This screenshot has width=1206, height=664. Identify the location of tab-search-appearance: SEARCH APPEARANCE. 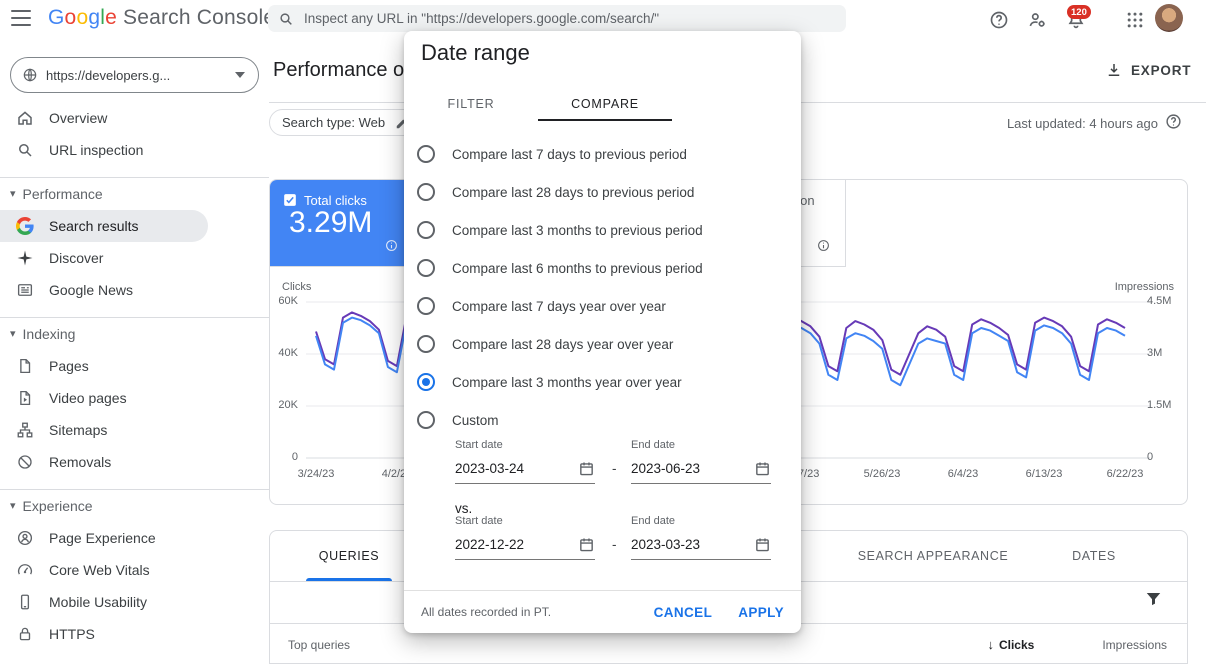
(933, 556).